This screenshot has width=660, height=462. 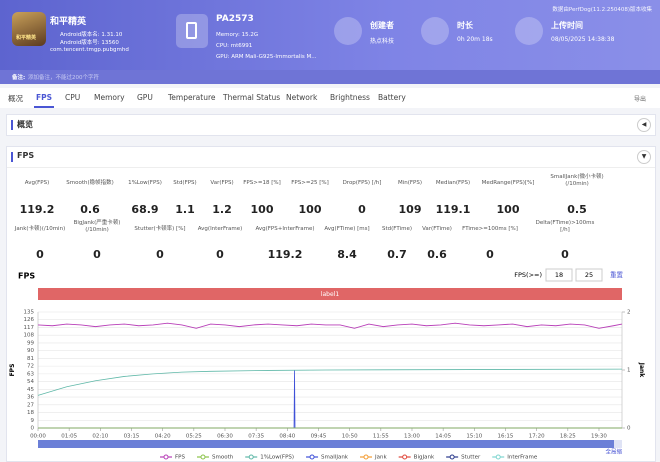 I want to click on app-icon-text: 和平精英, so click(x=26, y=38).